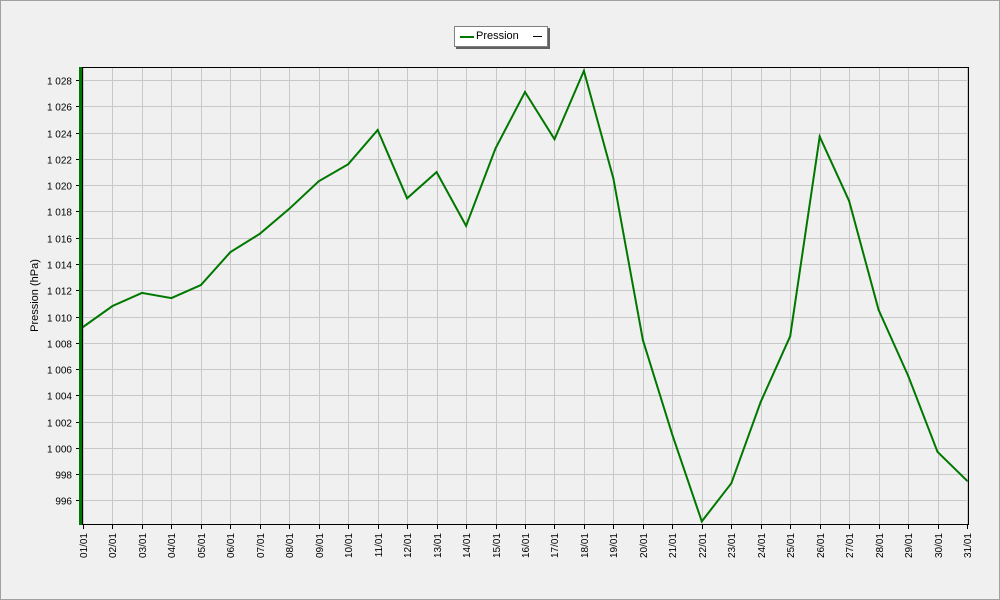 This screenshot has height=600, width=1000. Describe the element at coordinates (143, 545) in the screenshot. I see `x-tick-label: 03/01` at that location.